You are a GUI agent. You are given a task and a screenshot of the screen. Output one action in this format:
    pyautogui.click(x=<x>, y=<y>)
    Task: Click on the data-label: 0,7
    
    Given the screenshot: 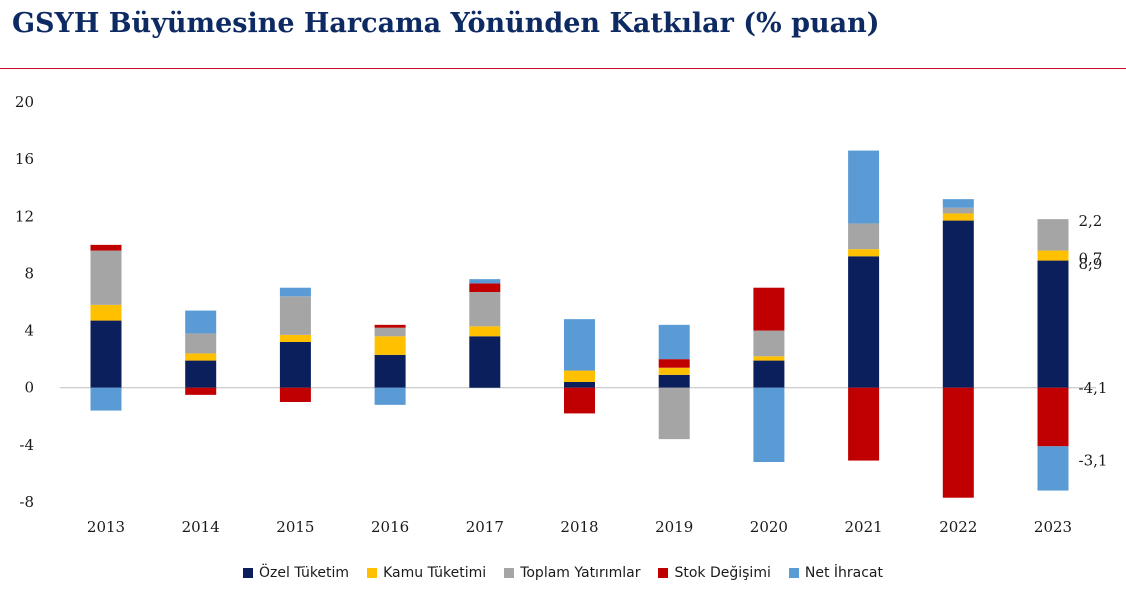 What is the action you would take?
    pyautogui.click(x=1091, y=259)
    